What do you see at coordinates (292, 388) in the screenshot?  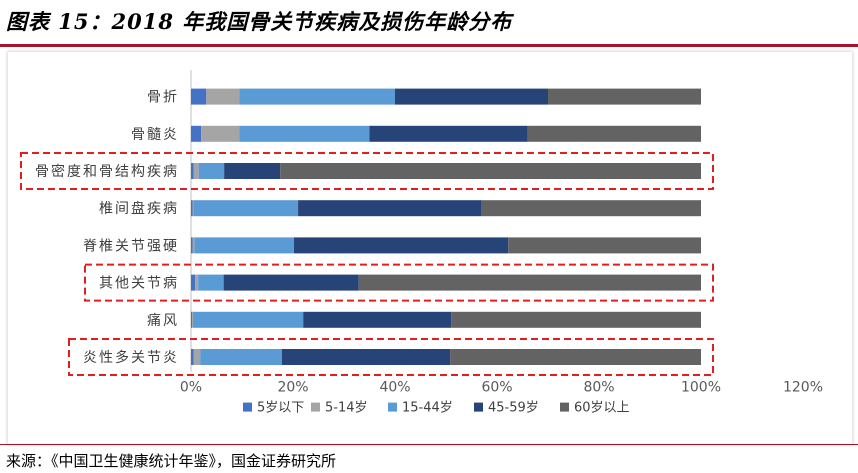 I see `x-tick-label: 20%` at bounding box center [292, 388].